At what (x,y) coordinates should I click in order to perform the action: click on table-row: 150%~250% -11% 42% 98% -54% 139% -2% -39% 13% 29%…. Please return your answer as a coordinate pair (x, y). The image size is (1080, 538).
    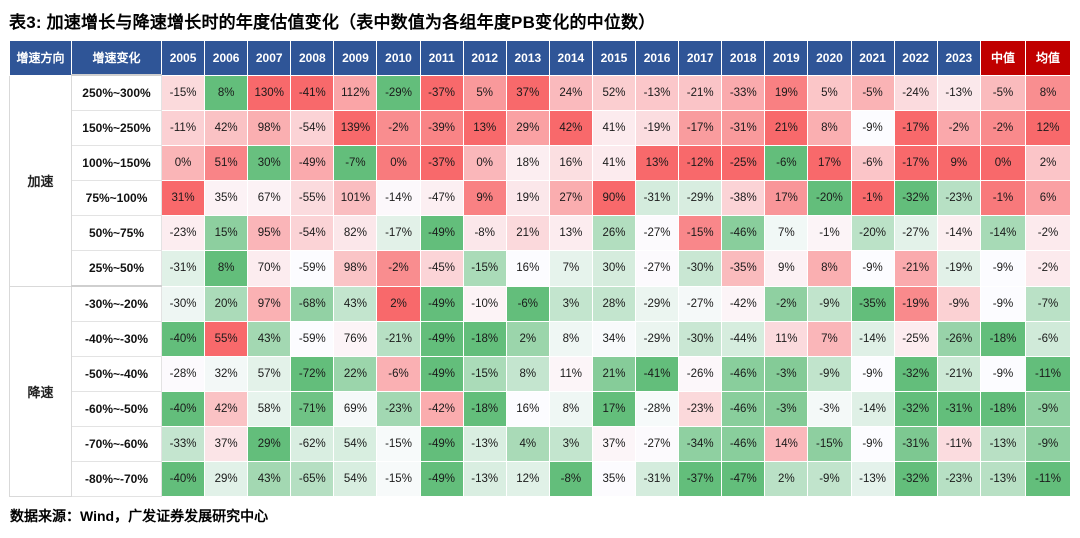
    Looking at the image, I should click on (540, 128).